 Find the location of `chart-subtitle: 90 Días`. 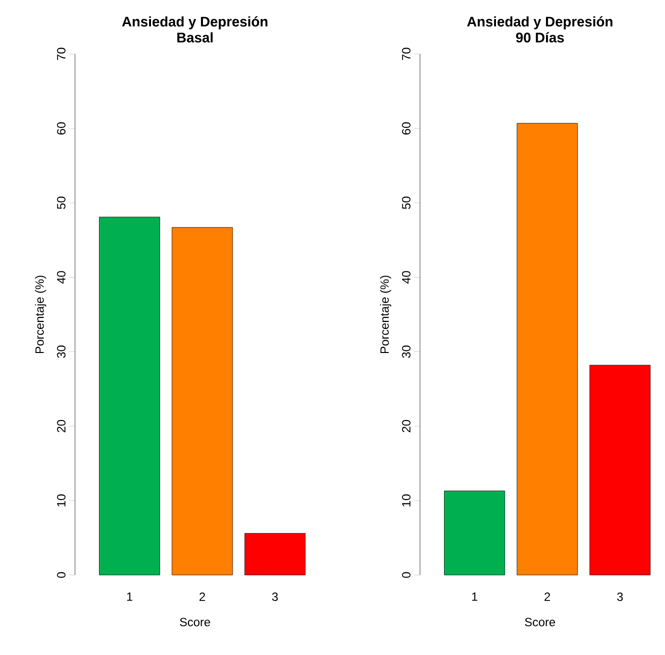

chart-subtitle: 90 Días is located at coordinates (540, 37).